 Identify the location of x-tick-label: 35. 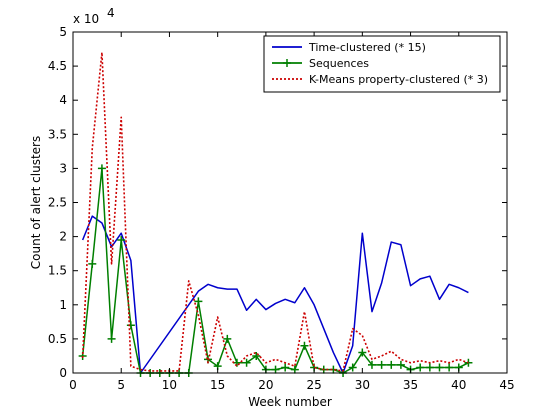
(410, 385).